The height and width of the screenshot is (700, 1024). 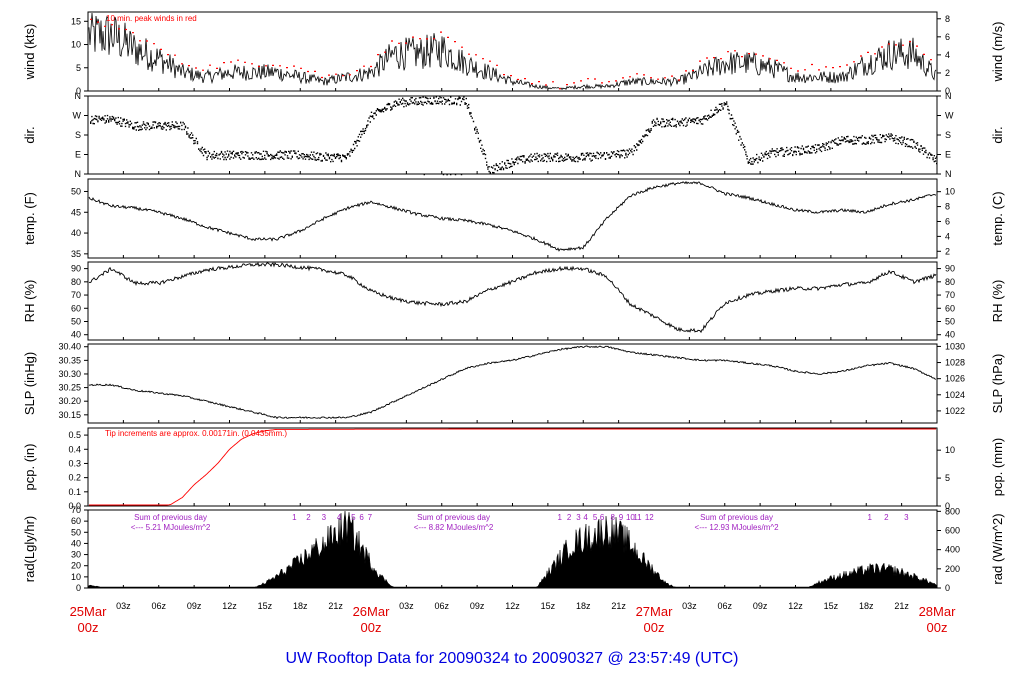 I want to click on rh-rtick-label: 80, so click(x=950, y=282).